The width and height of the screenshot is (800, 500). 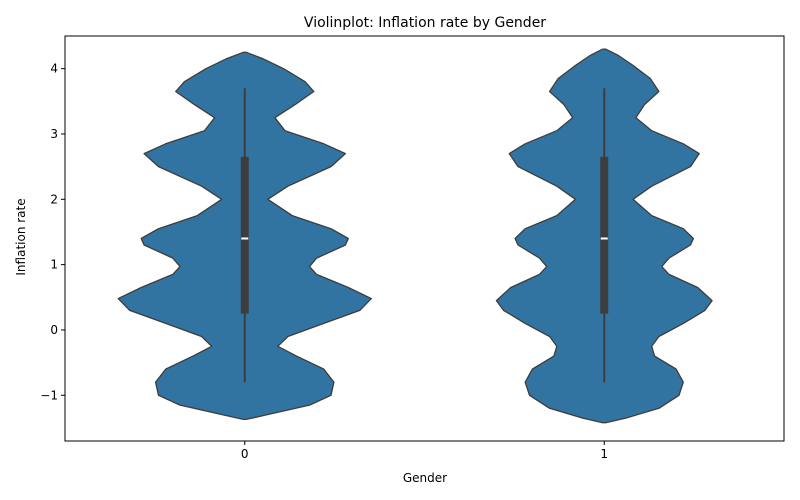 What do you see at coordinates (54, 69) in the screenshot?
I see `y-tick-label: 4` at bounding box center [54, 69].